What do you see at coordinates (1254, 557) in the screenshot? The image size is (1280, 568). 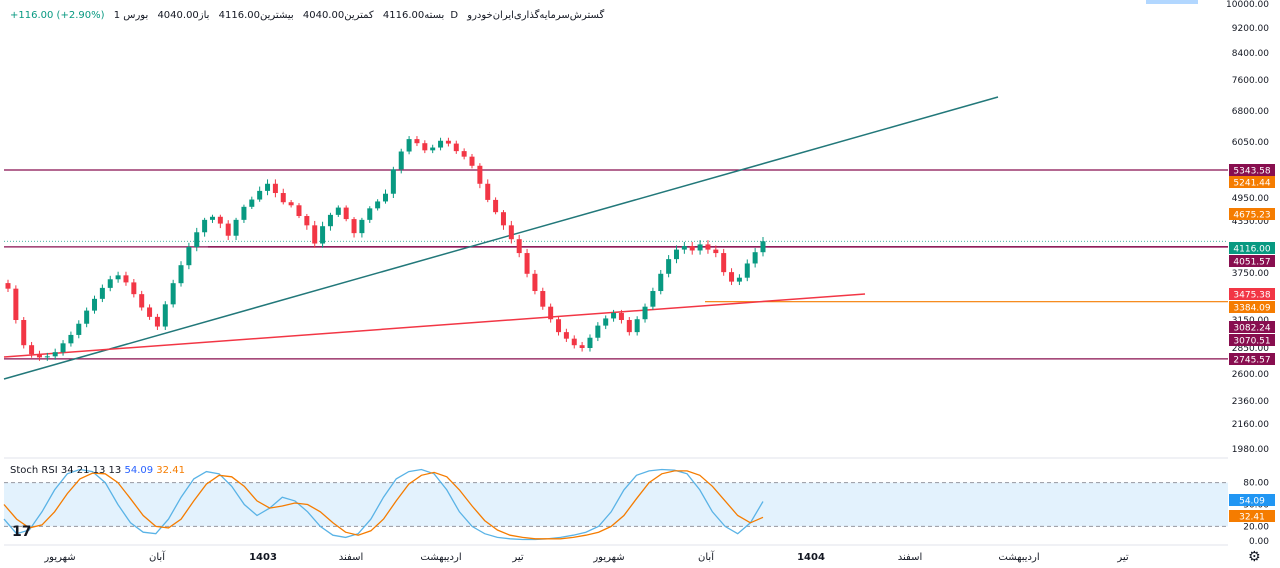 I see `gear-icon: ⚙` at bounding box center [1254, 557].